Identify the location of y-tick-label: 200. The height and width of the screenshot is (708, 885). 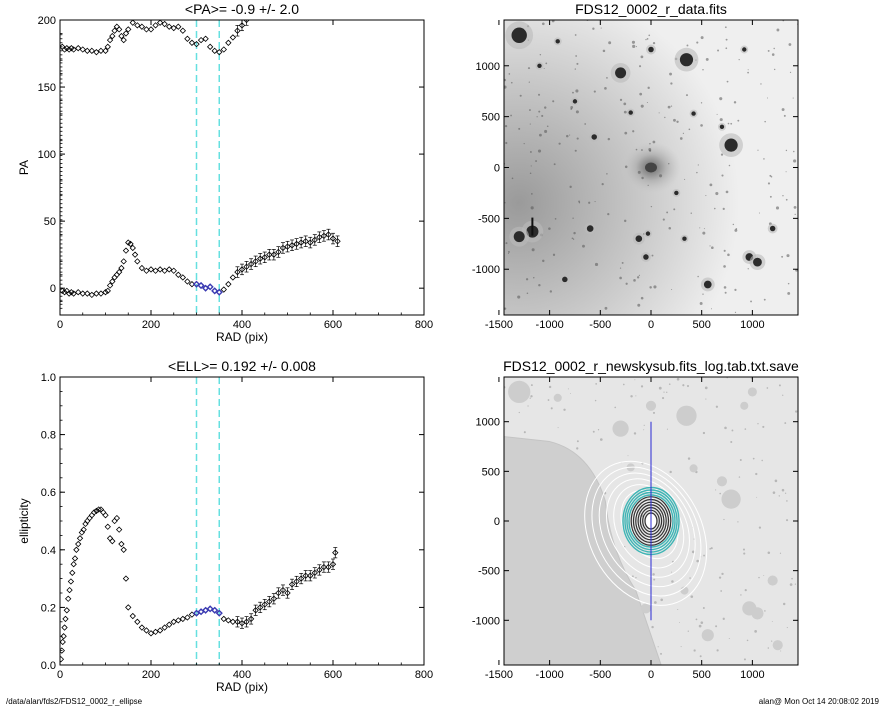
(47, 21).